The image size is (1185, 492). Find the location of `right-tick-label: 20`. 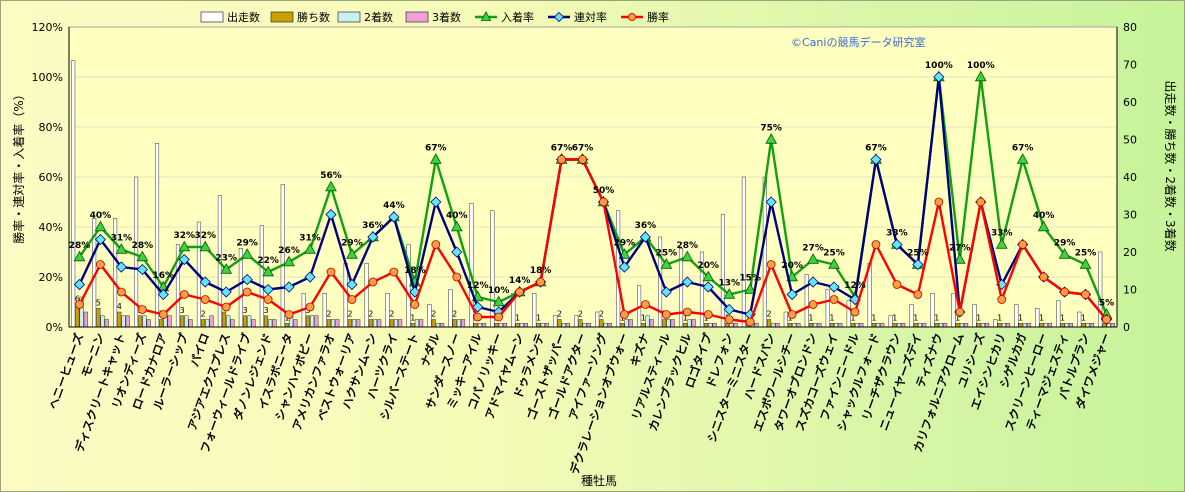

right-tick-label: 20 is located at coordinates (1130, 252).